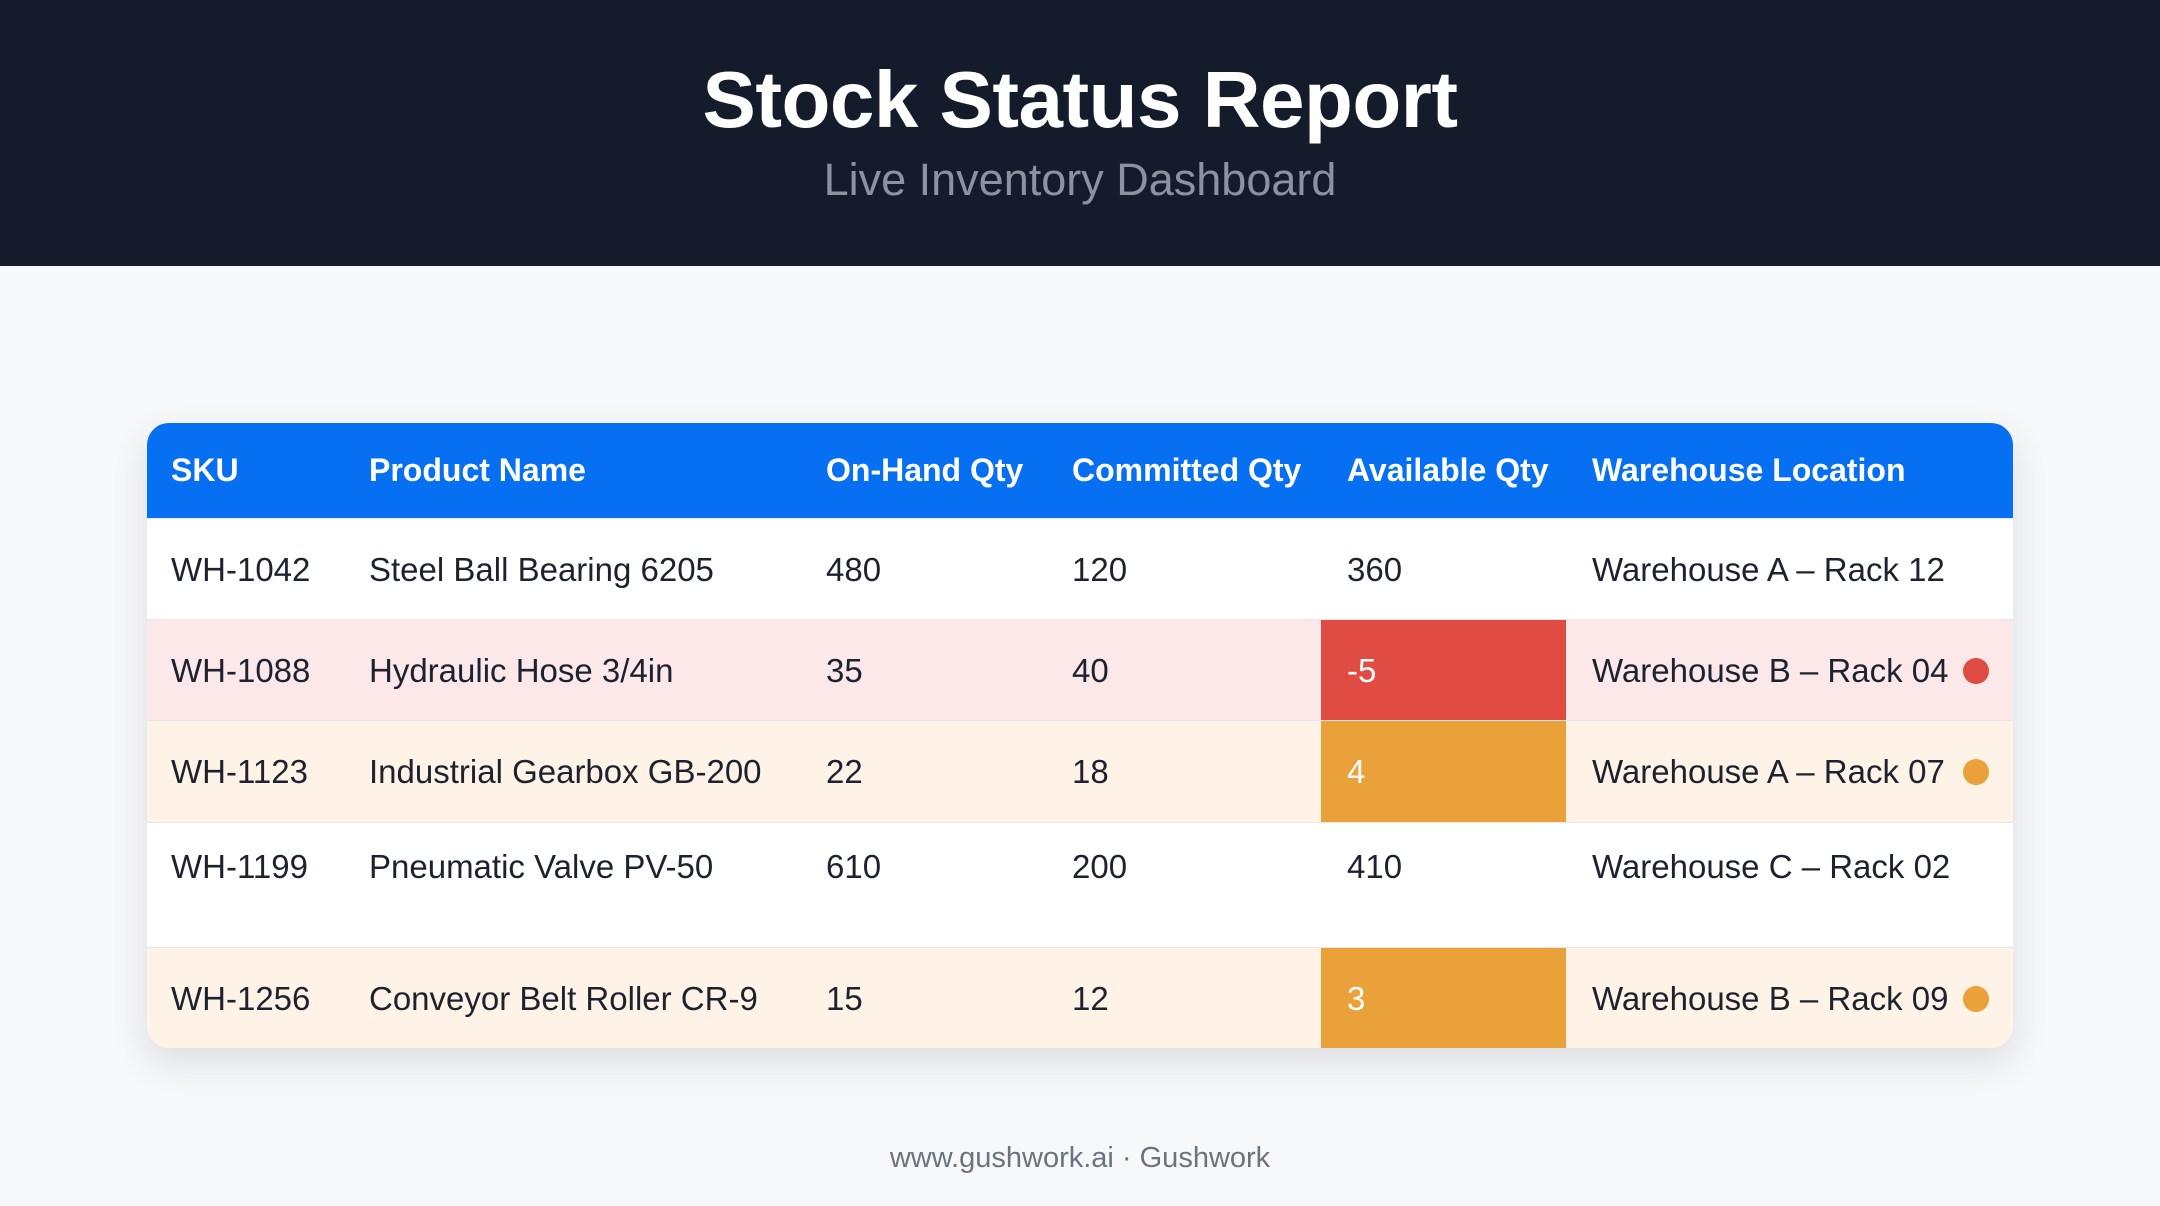  What do you see at coordinates (844, 771) in the screenshot?
I see `on-hand-qty-cell: 22` at bounding box center [844, 771].